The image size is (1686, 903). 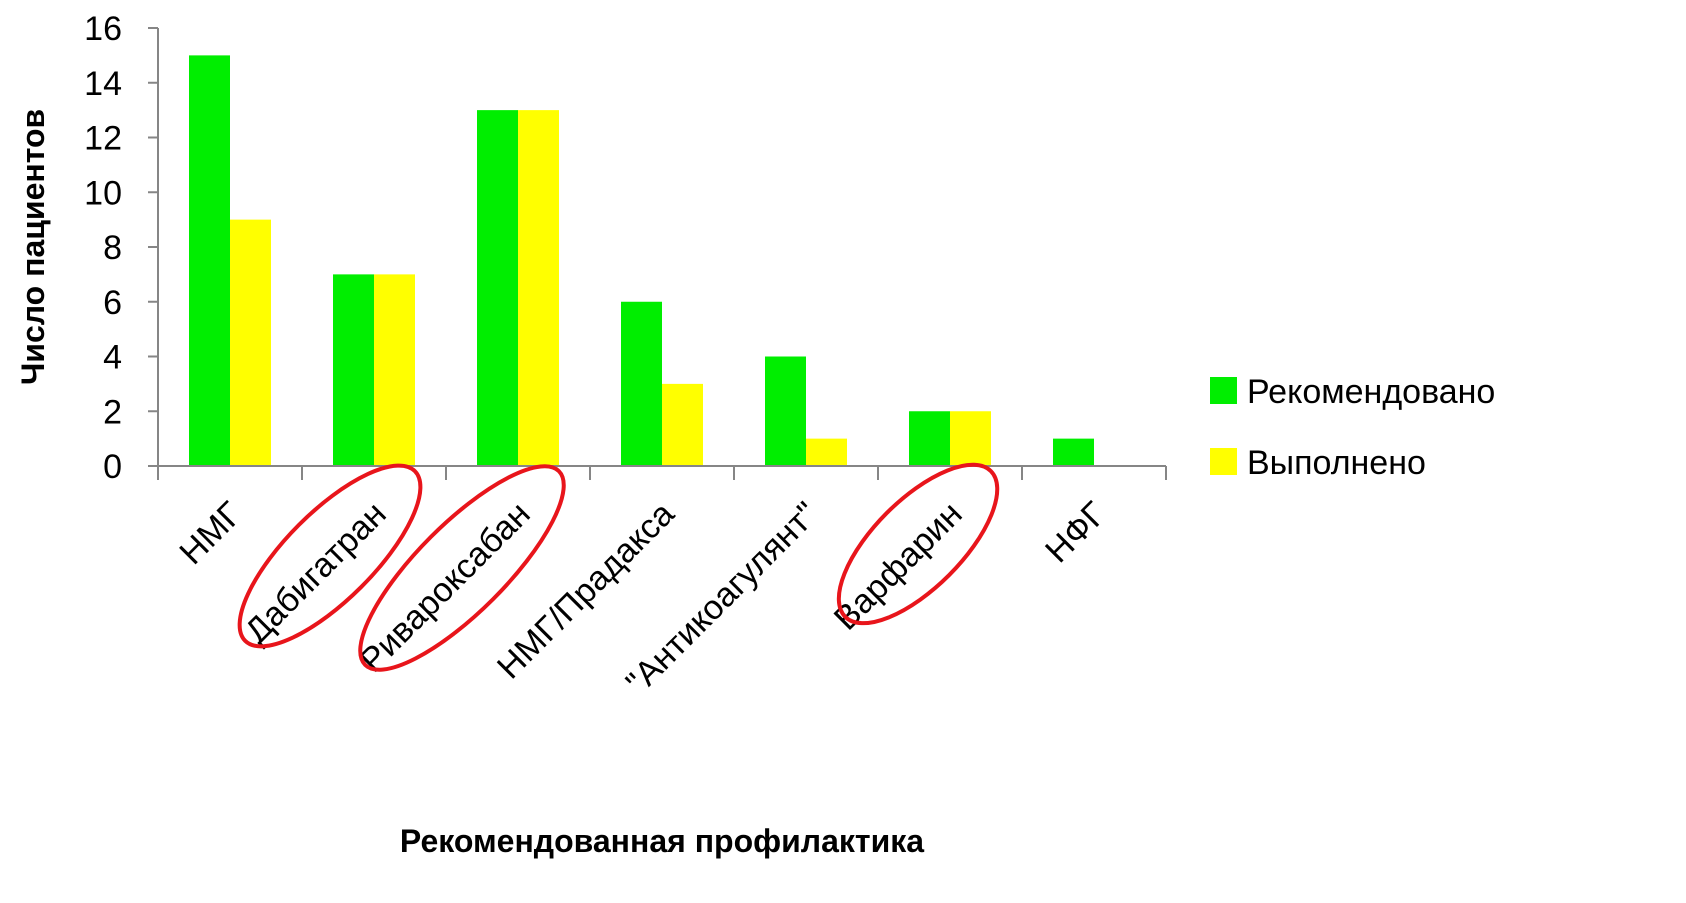 I want to click on legend-swatch-recommended, so click(x=1223, y=390).